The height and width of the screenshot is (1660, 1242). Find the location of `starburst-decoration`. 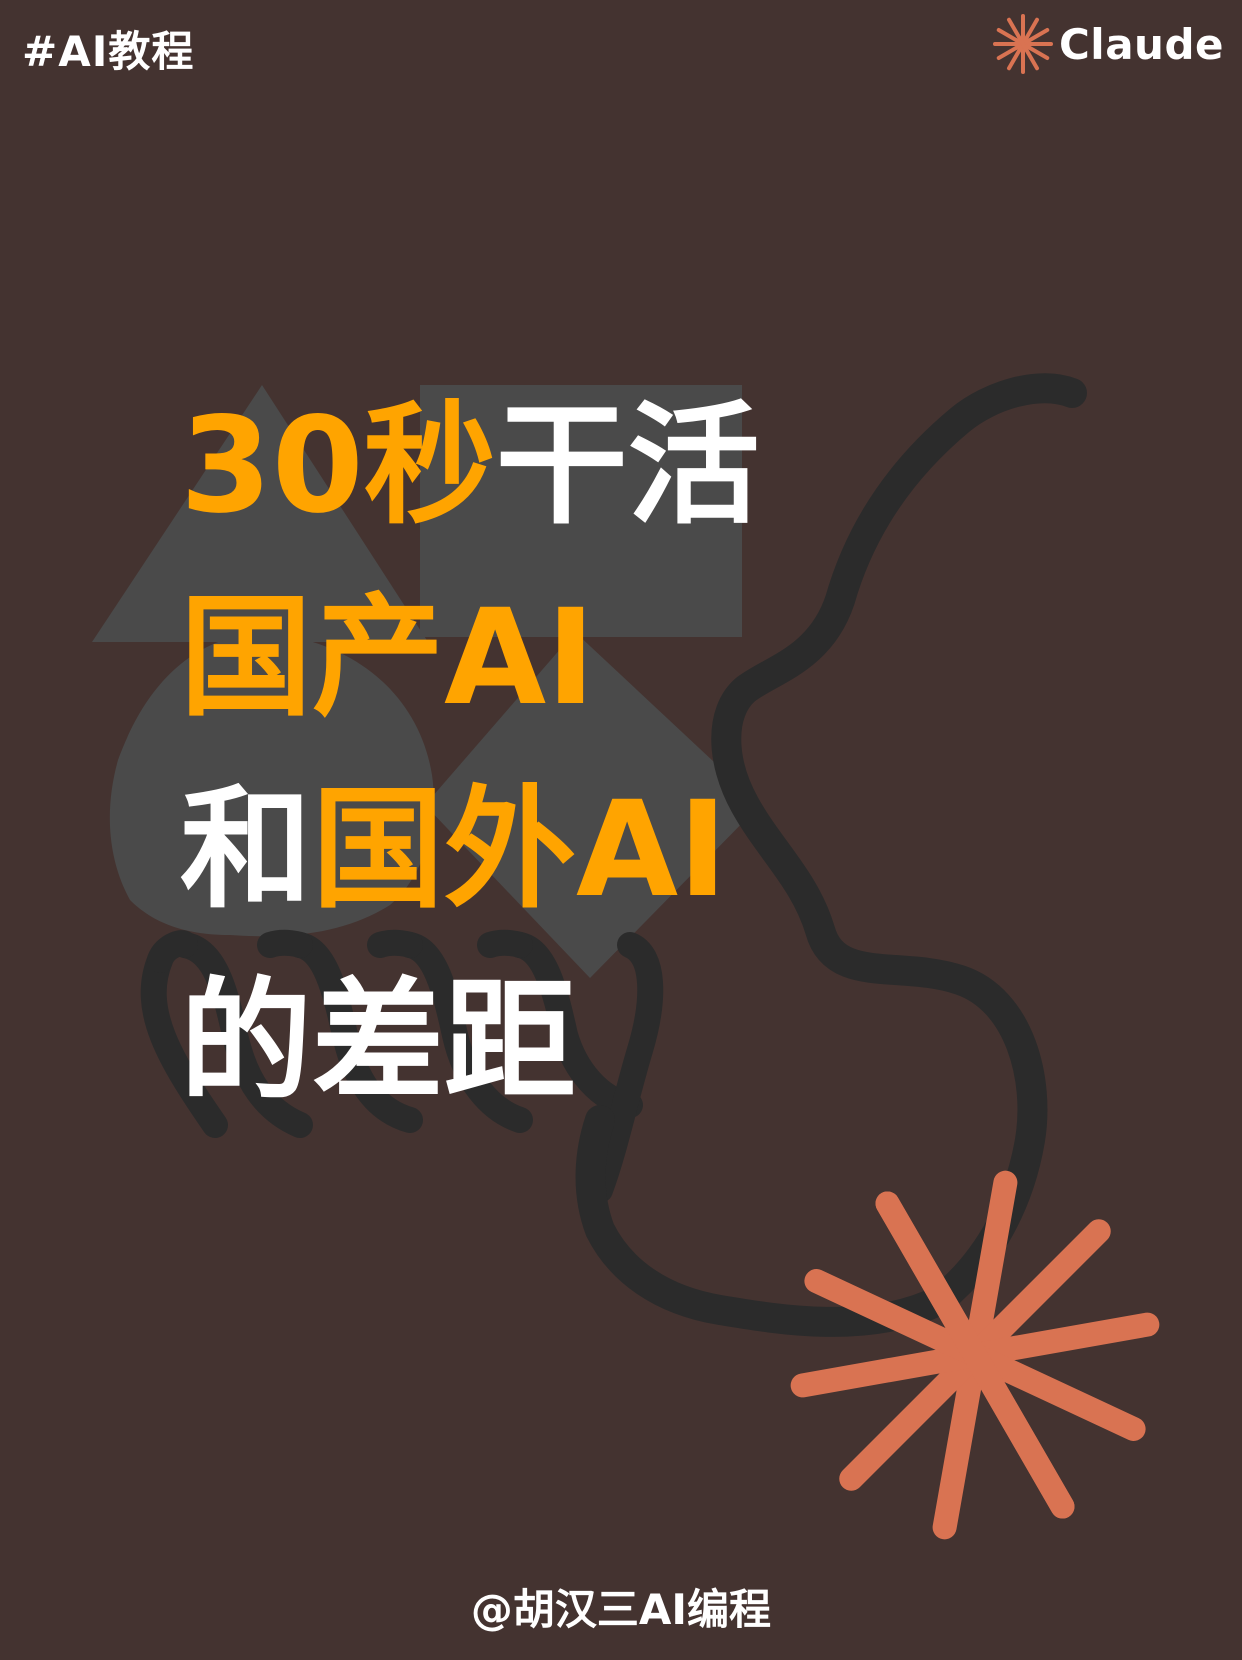

starburst-decoration is located at coordinates (975, 1355).